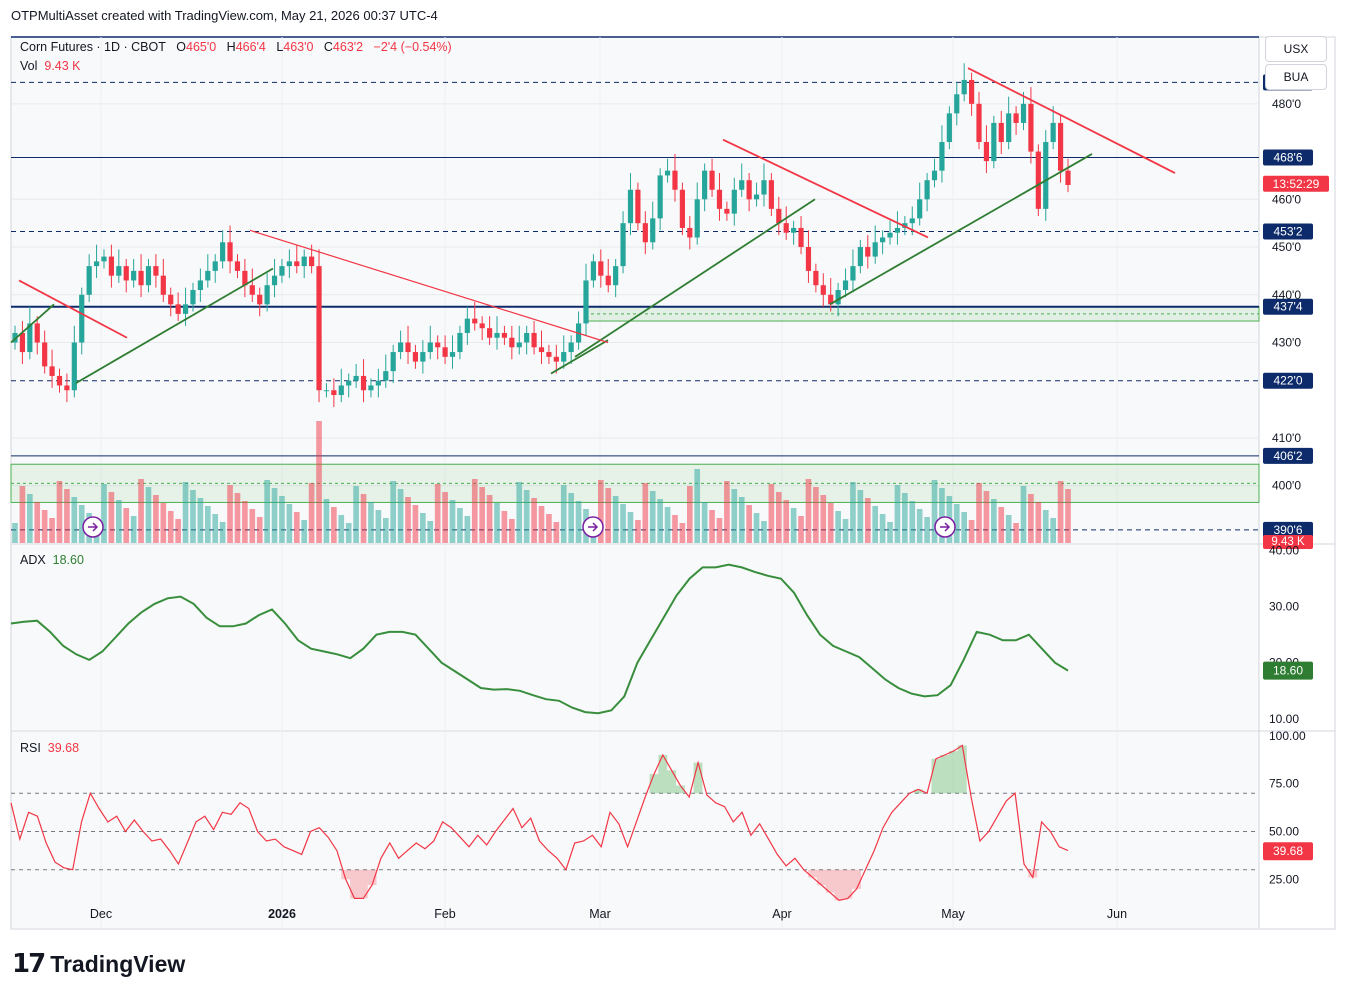  I want to click on tradingview-brand: 17 TradingView, so click(98, 964).